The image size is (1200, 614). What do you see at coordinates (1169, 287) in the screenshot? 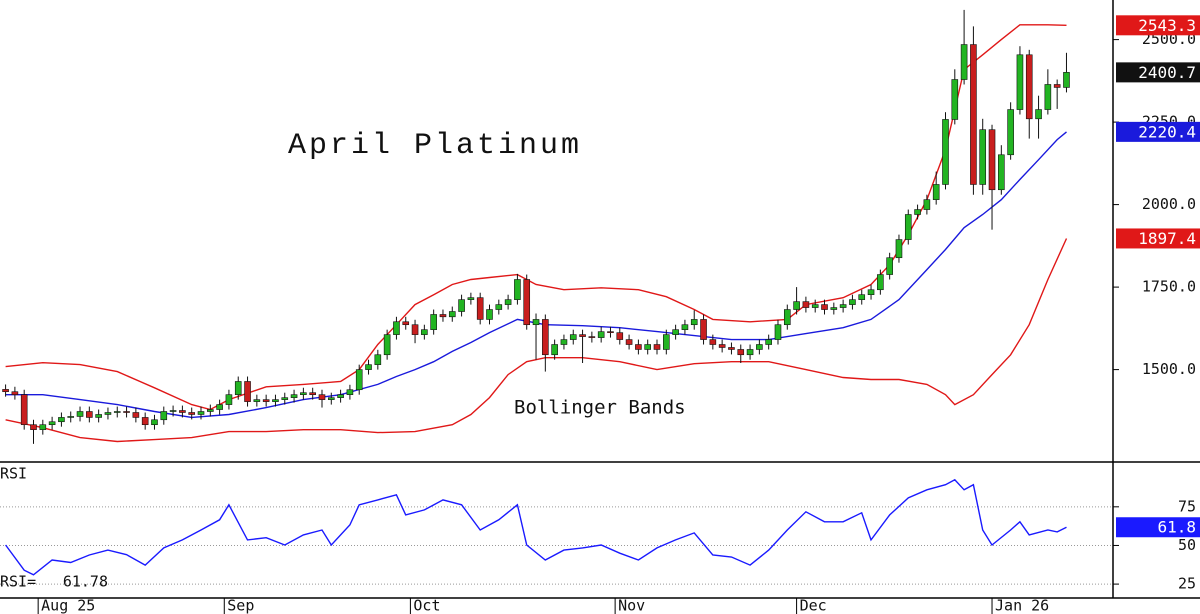
I see `y-tick-label: 1750.0` at bounding box center [1169, 287].